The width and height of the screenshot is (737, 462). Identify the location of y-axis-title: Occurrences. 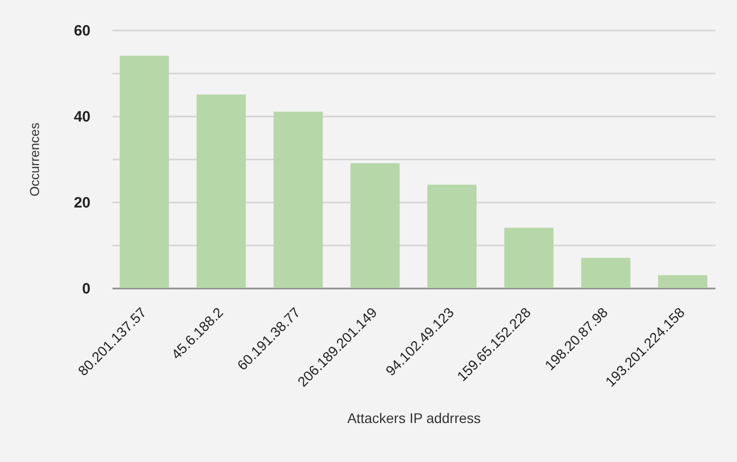
(34, 159).